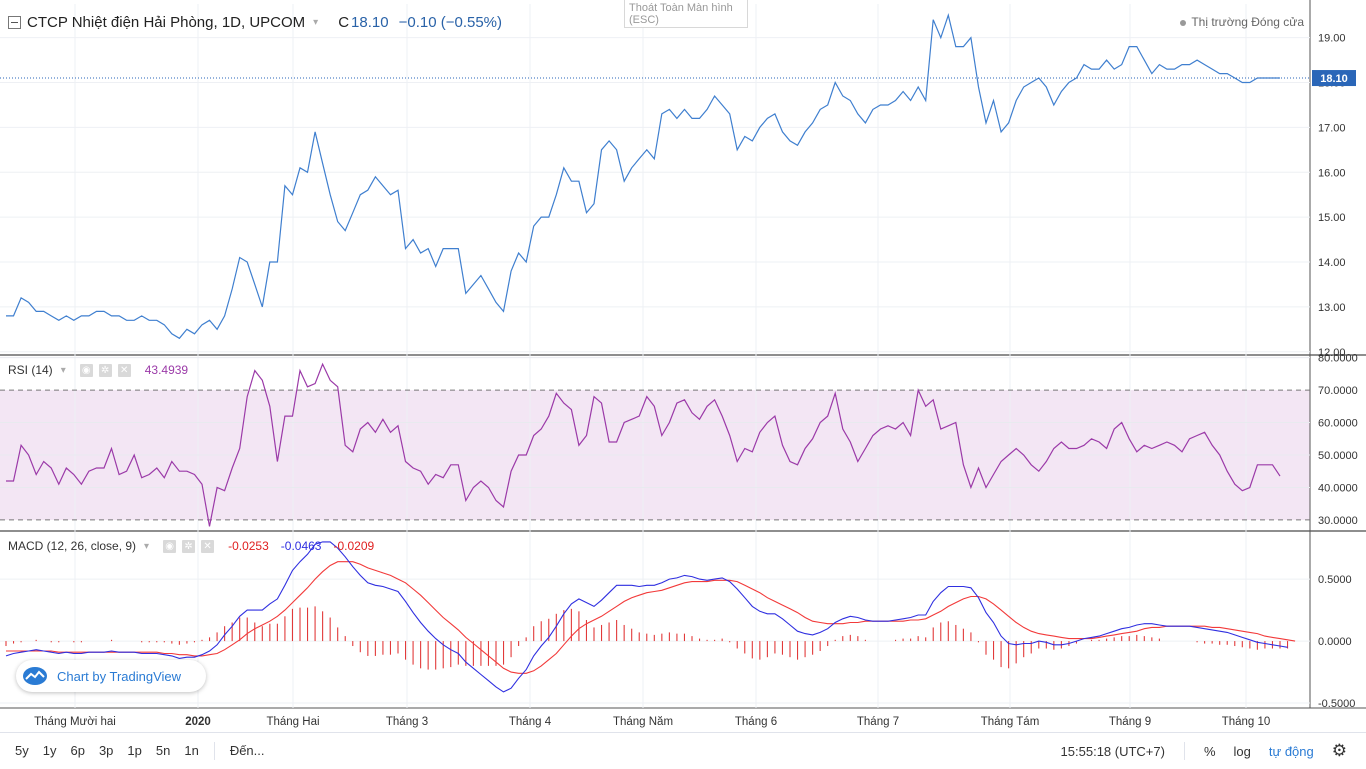  I want to click on market-status: Thị trường Đóng cửa, so click(1242, 22).